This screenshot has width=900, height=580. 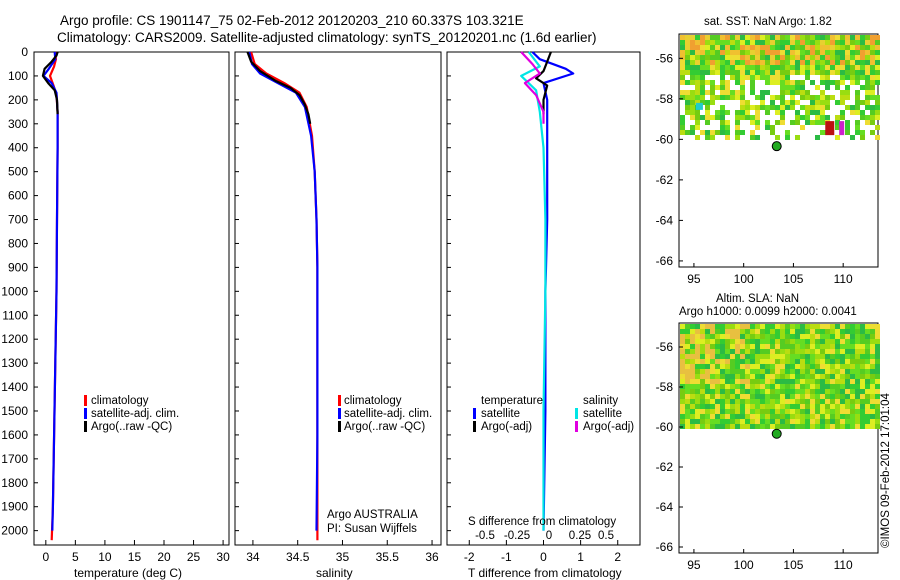 What do you see at coordinates (283, 291) in the screenshot?
I see `salinity-profile-series-satellite-adj-clim-` at bounding box center [283, 291].